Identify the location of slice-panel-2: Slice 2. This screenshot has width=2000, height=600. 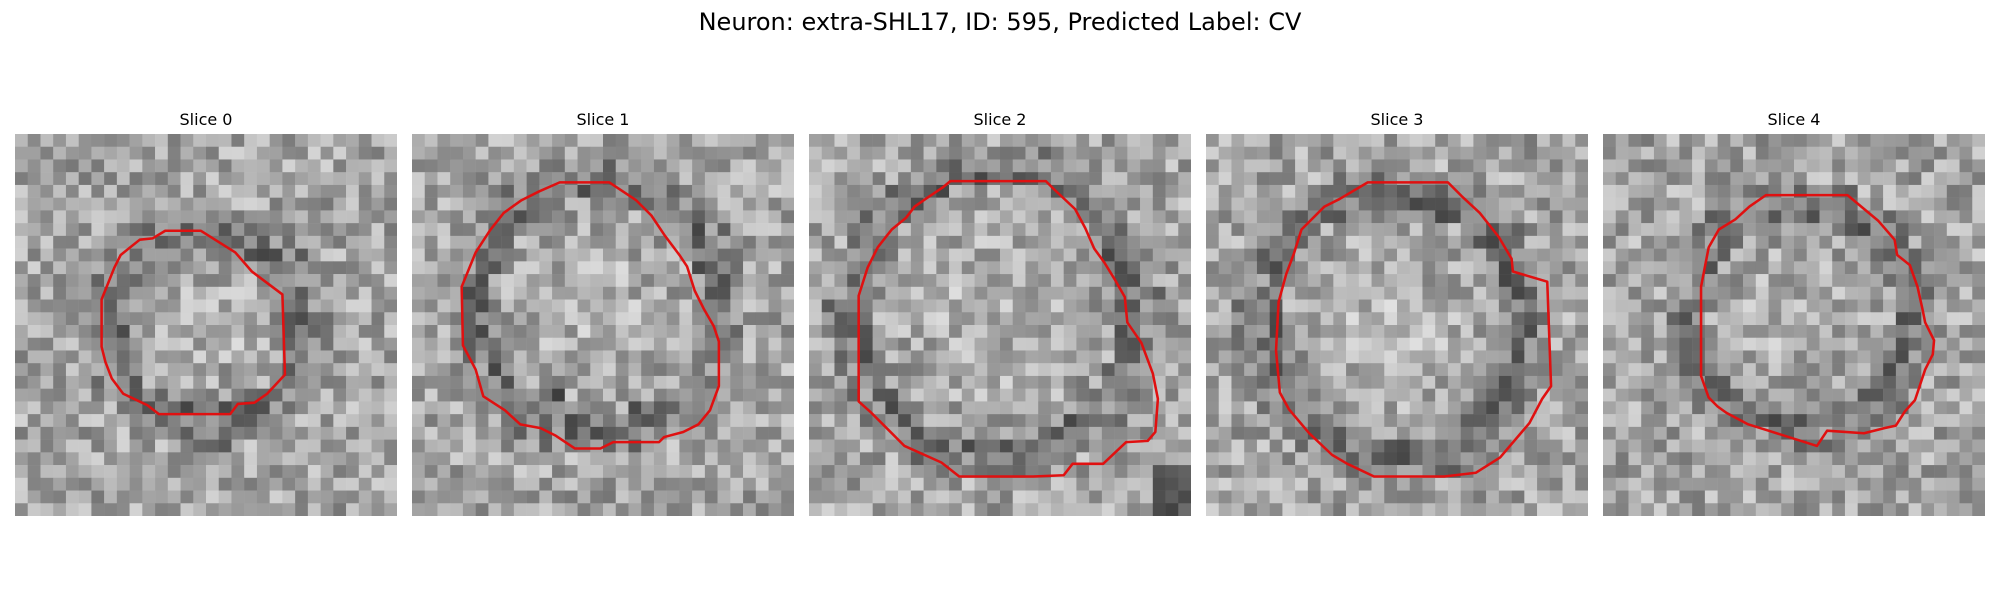
(1000, 312).